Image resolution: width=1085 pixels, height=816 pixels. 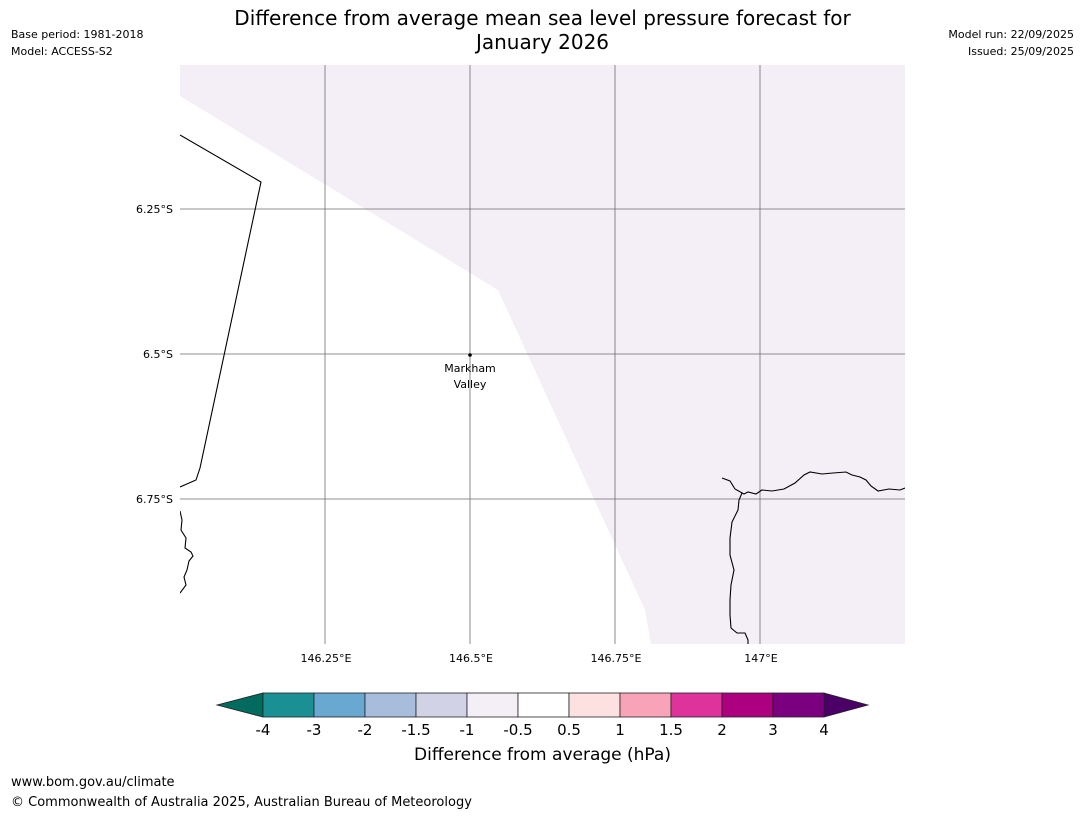 I want to click on colorbar-tick-label: 2, so click(x=722, y=730).